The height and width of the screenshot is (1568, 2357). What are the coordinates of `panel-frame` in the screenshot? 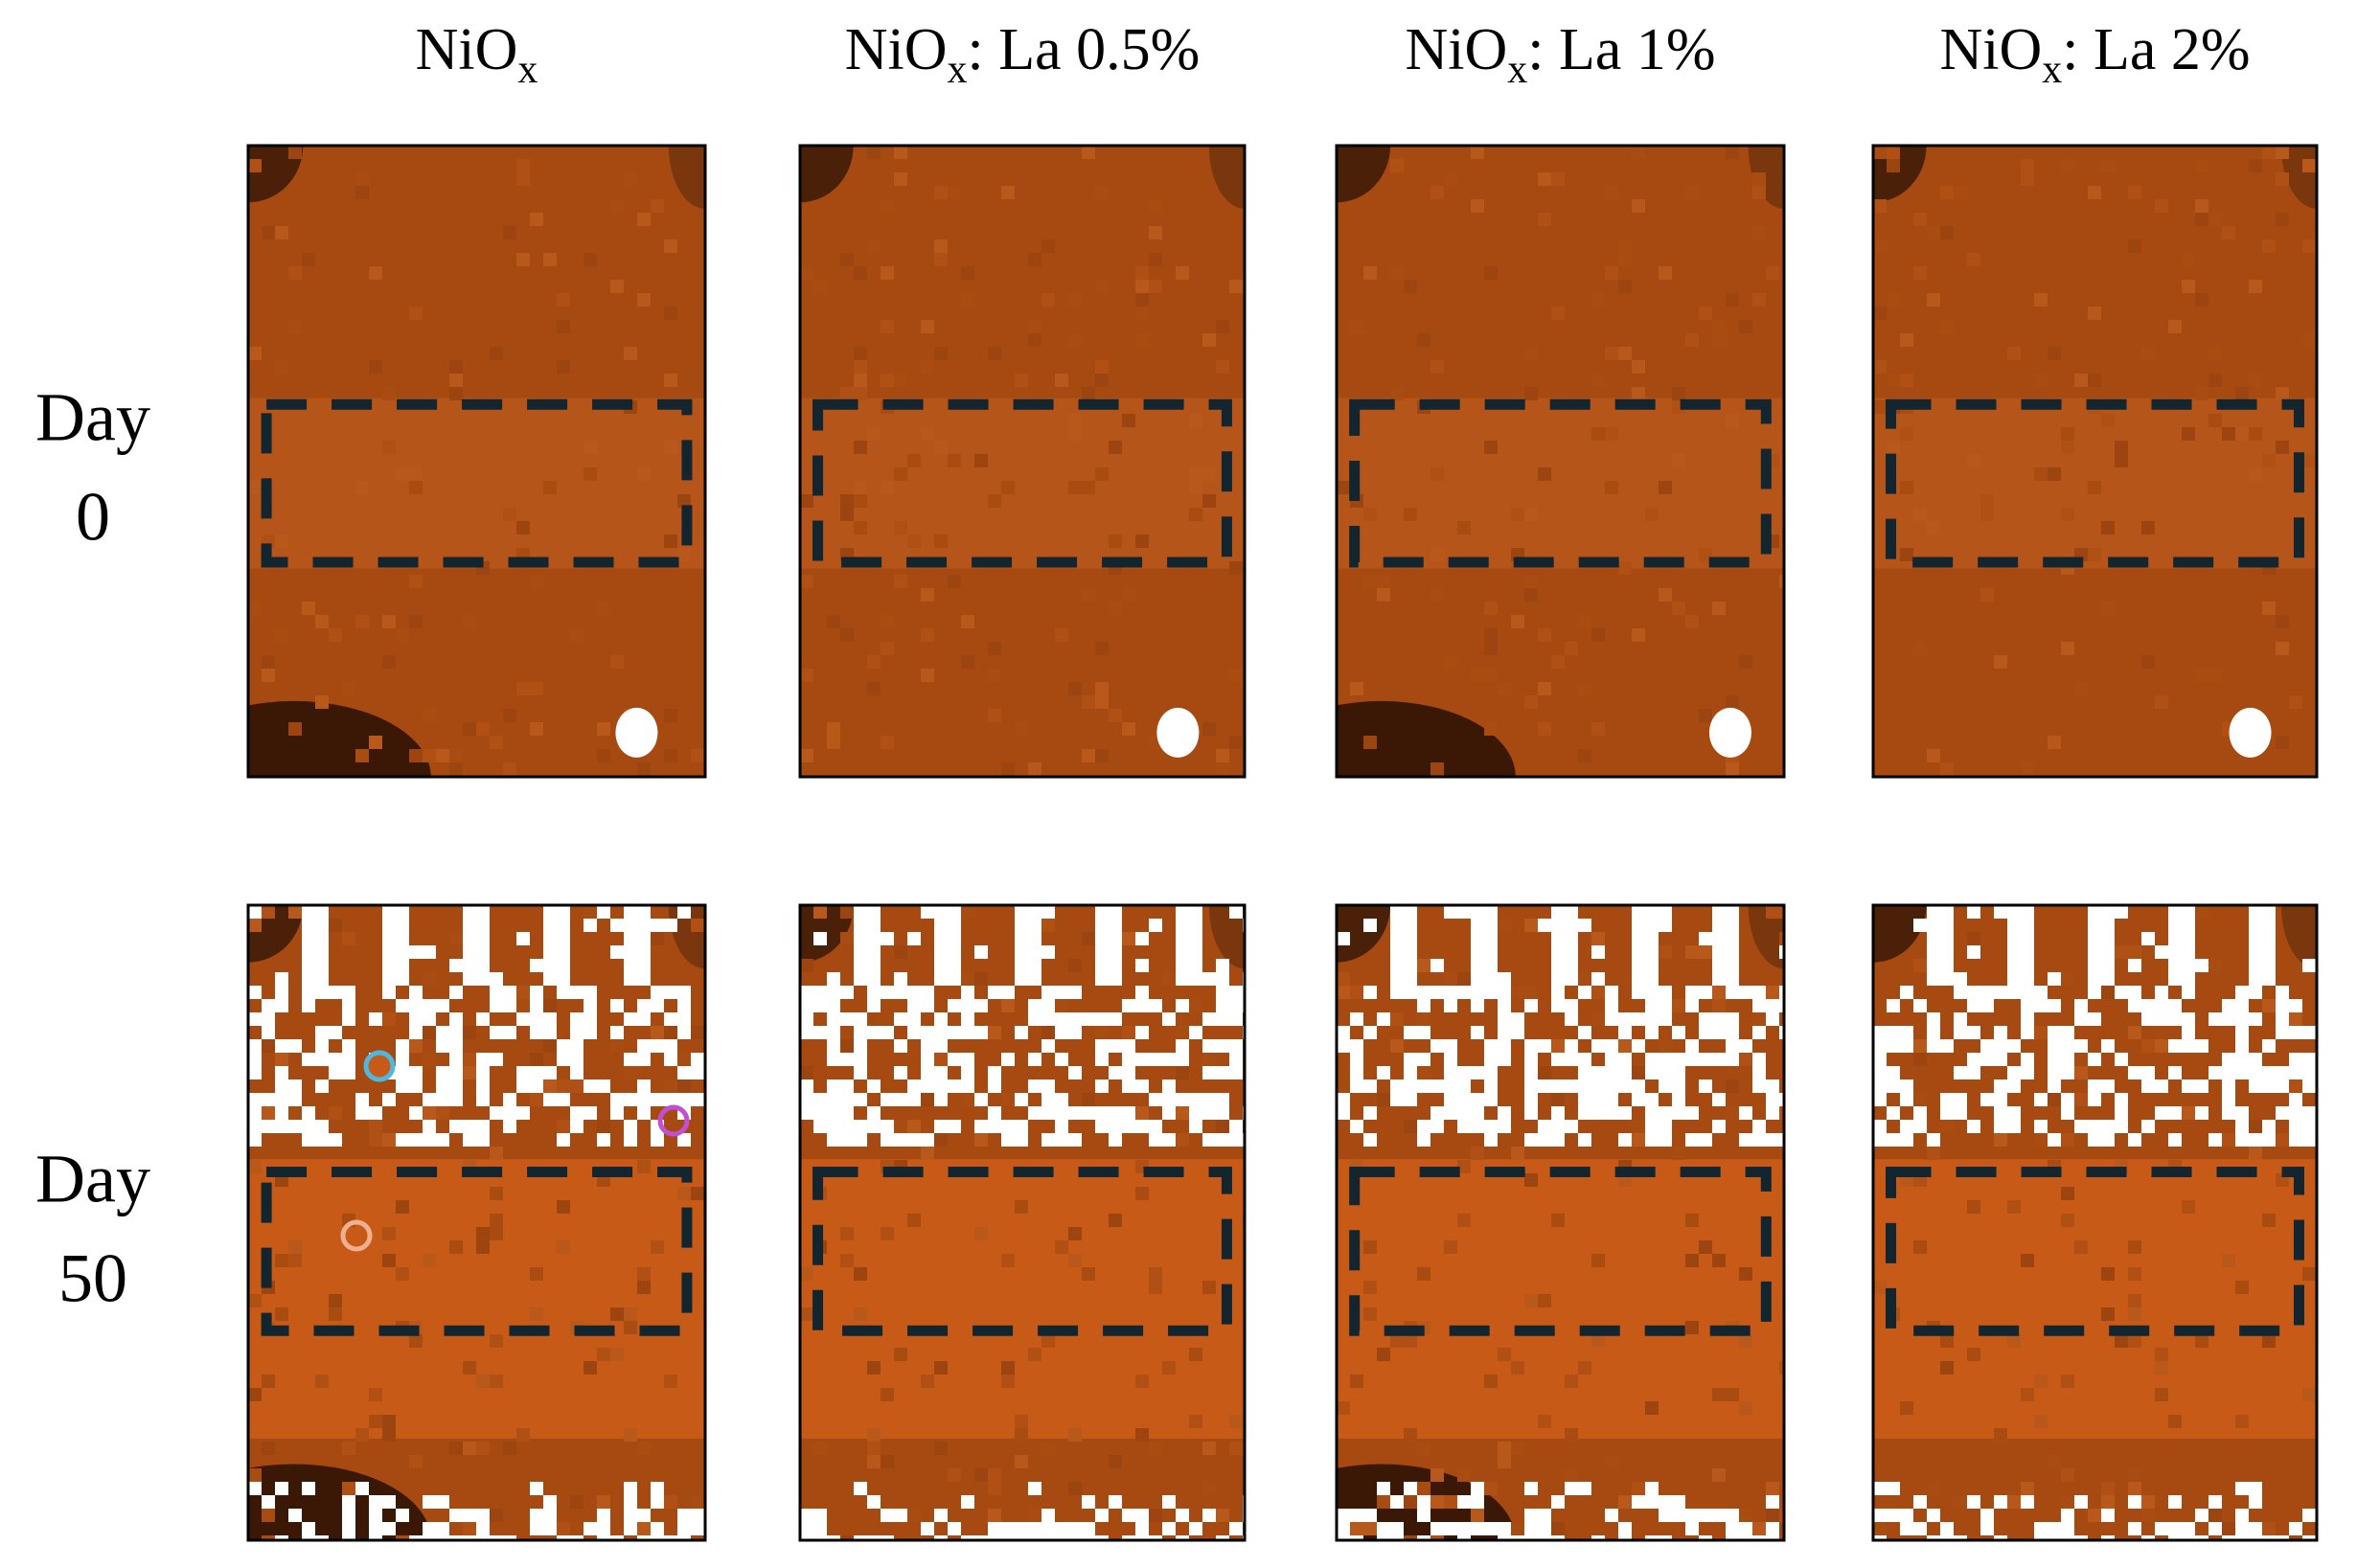 It's located at (1560, 462).